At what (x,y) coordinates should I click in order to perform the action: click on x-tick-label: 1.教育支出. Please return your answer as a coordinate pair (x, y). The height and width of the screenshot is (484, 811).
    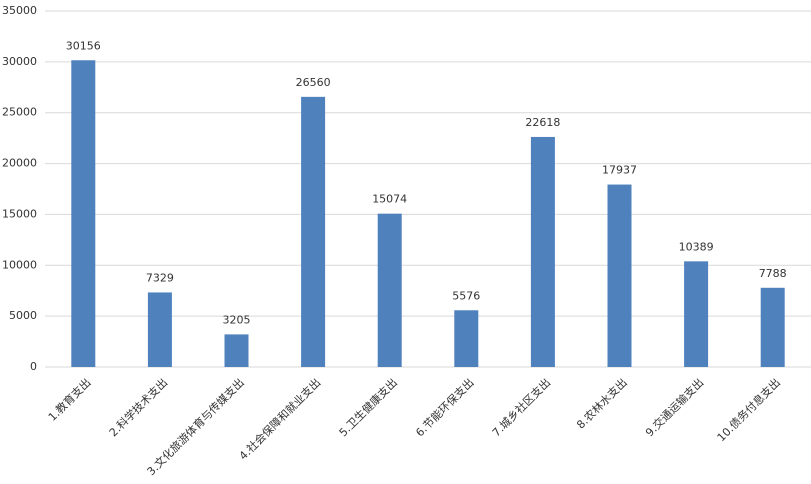
    Looking at the image, I should click on (69, 399).